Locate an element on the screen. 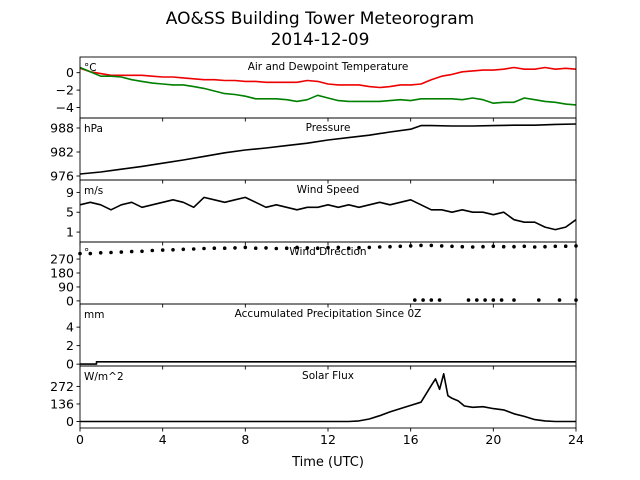 The height and width of the screenshot is (480, 640). series-2-line is located at coordinates (328, 86).